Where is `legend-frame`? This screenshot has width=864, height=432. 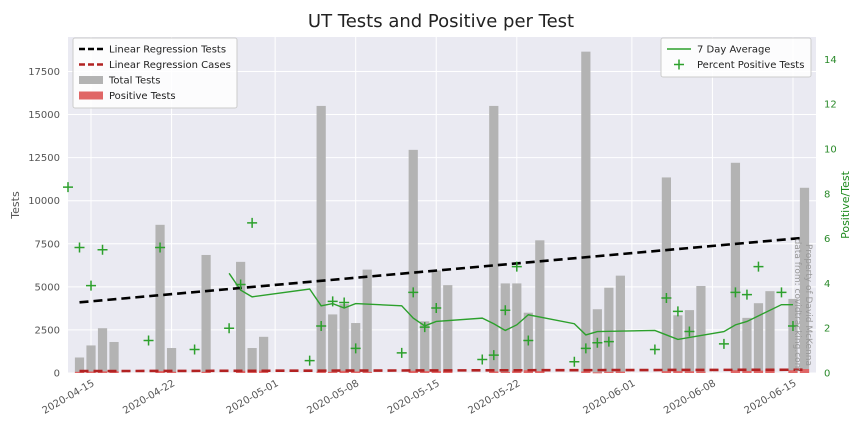 legend-frame is located at coordinates (155, 73).